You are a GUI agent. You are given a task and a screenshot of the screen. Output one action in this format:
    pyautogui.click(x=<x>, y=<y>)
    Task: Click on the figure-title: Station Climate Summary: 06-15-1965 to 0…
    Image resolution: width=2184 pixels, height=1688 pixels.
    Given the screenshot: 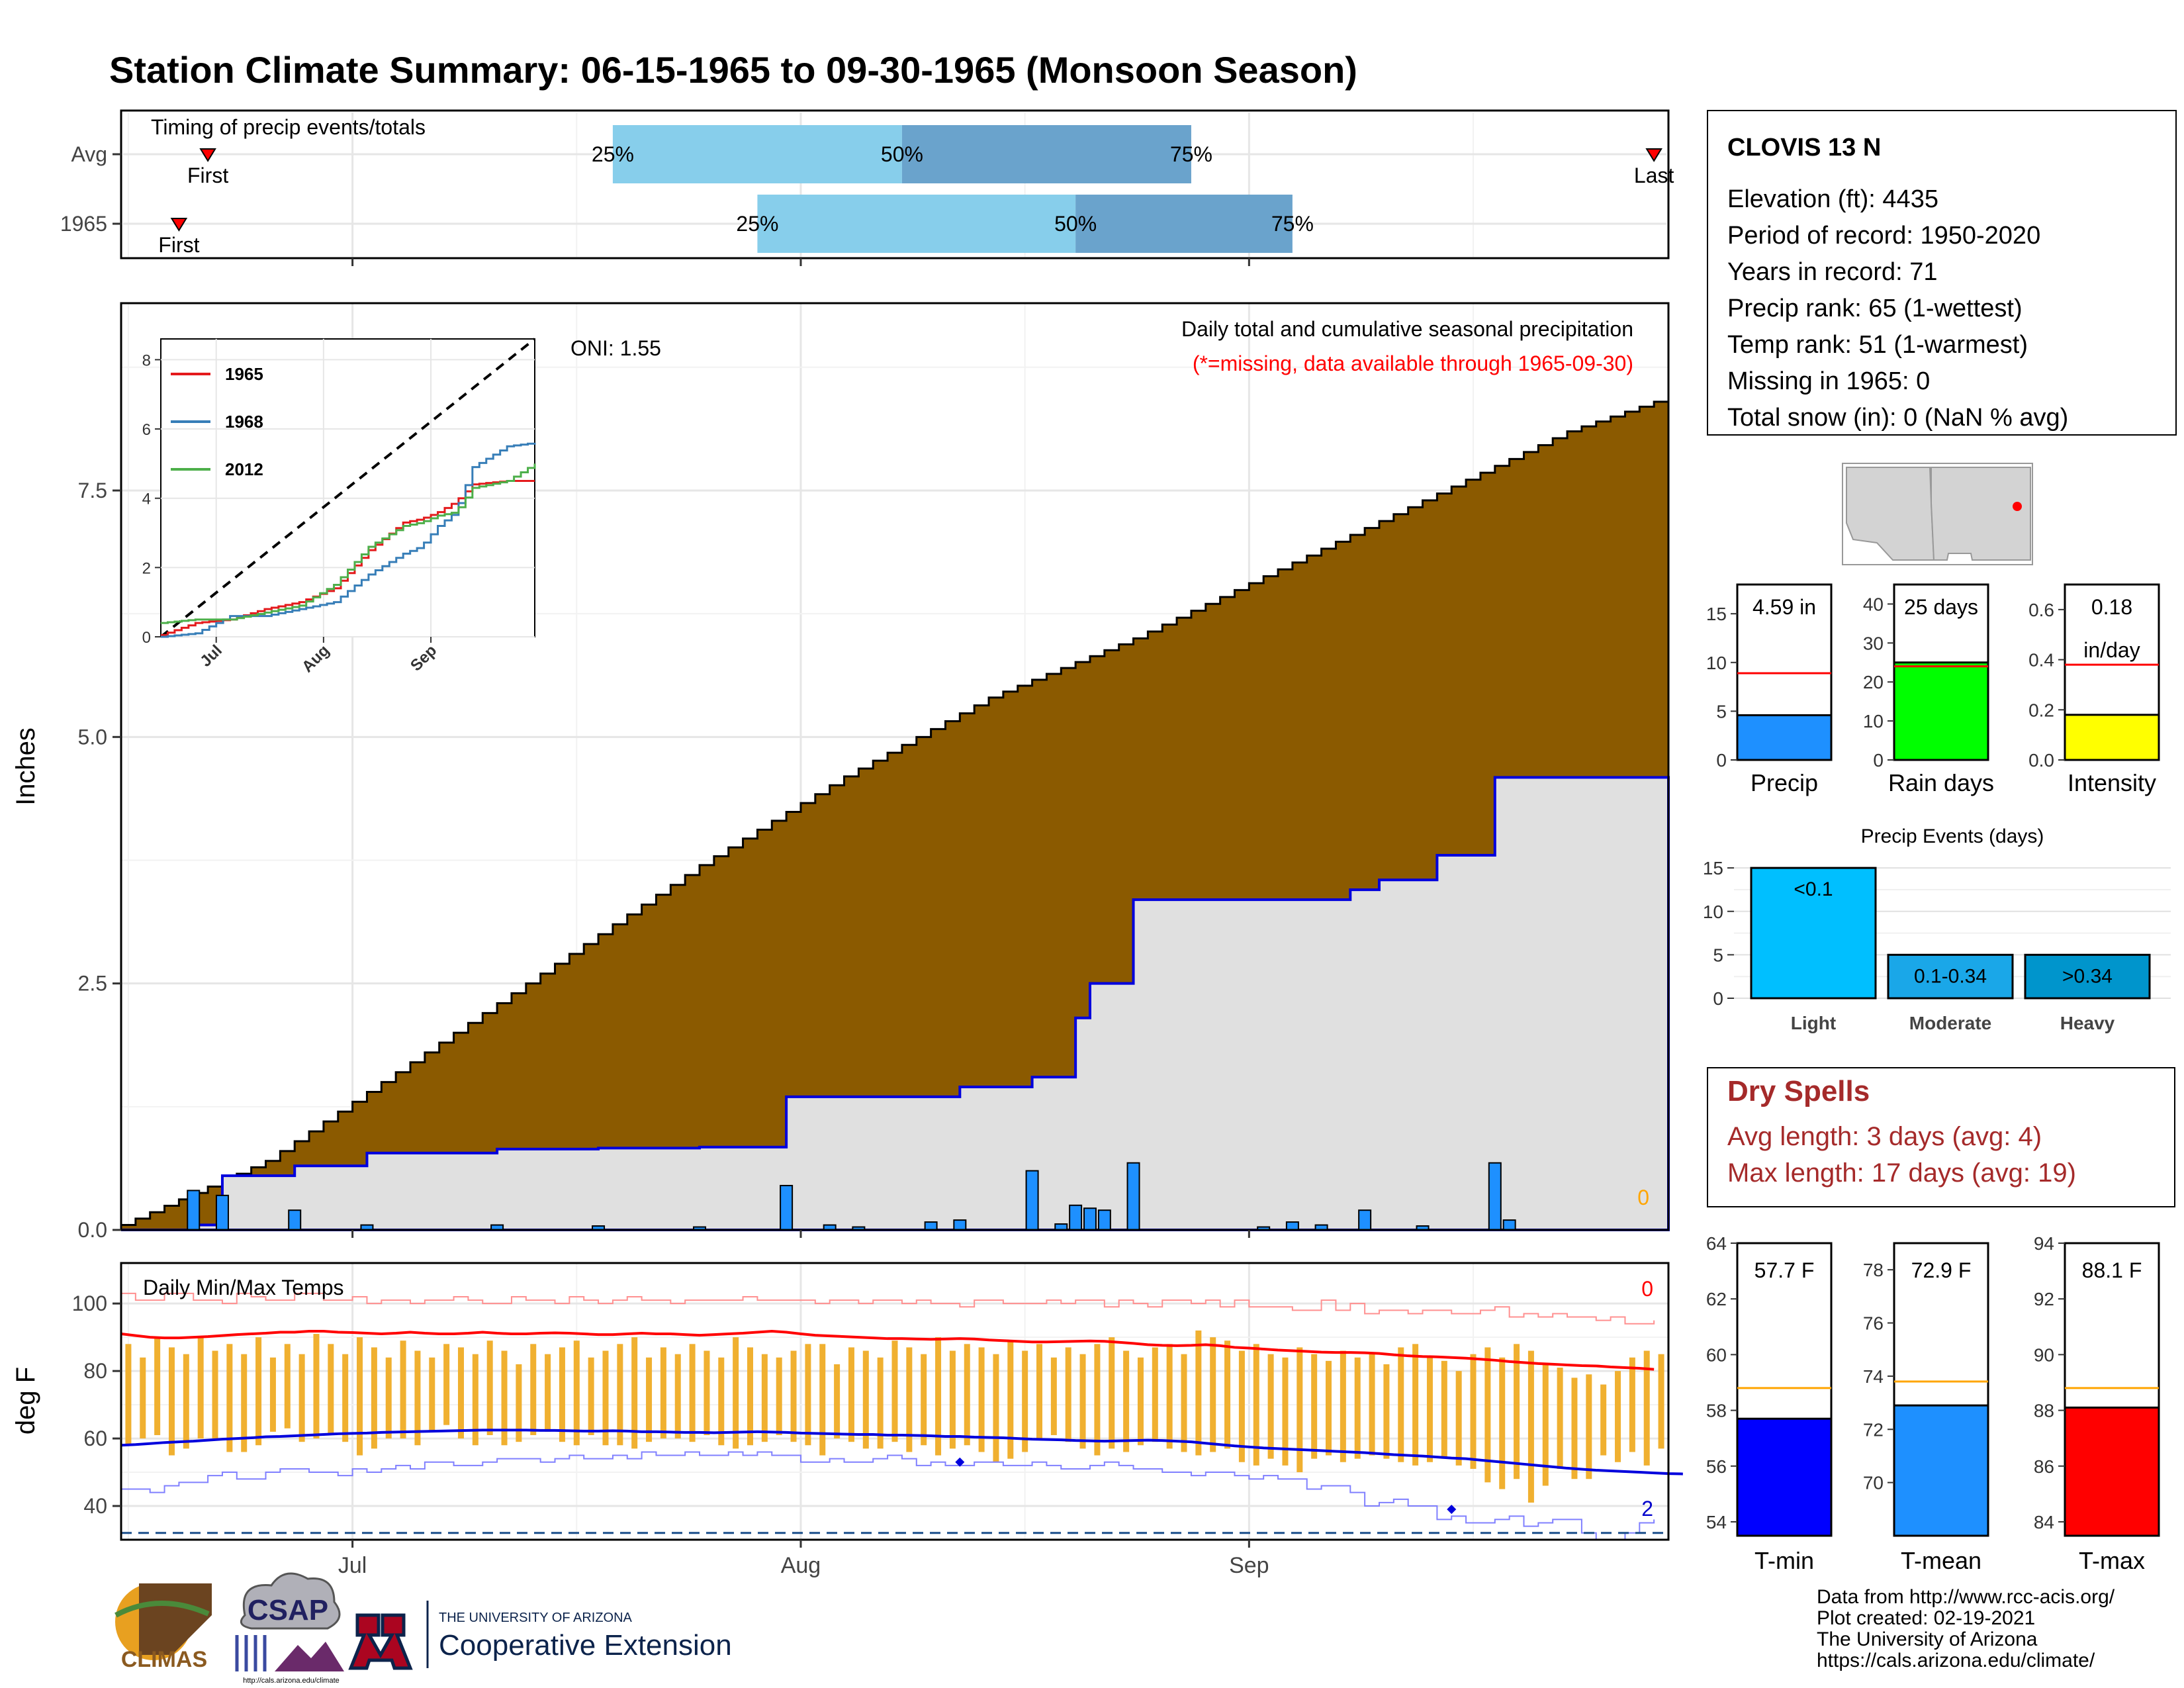 What is the action you would take?
    pyautogui.click(x=733, y=70)
    